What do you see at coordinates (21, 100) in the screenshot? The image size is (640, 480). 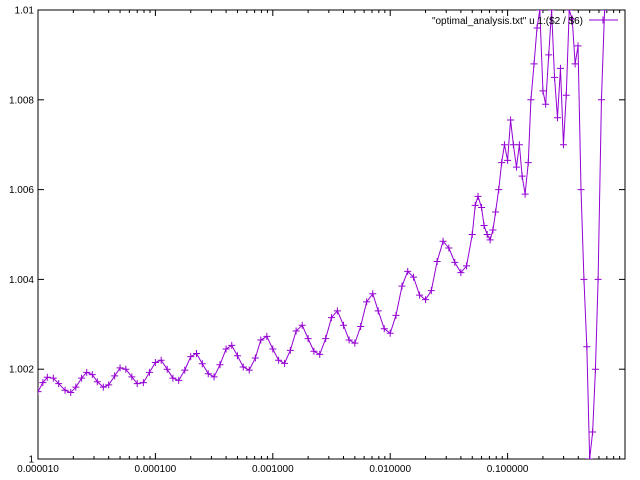 I see `y-tick-label: 1.008` at bounding box center [21, 100].